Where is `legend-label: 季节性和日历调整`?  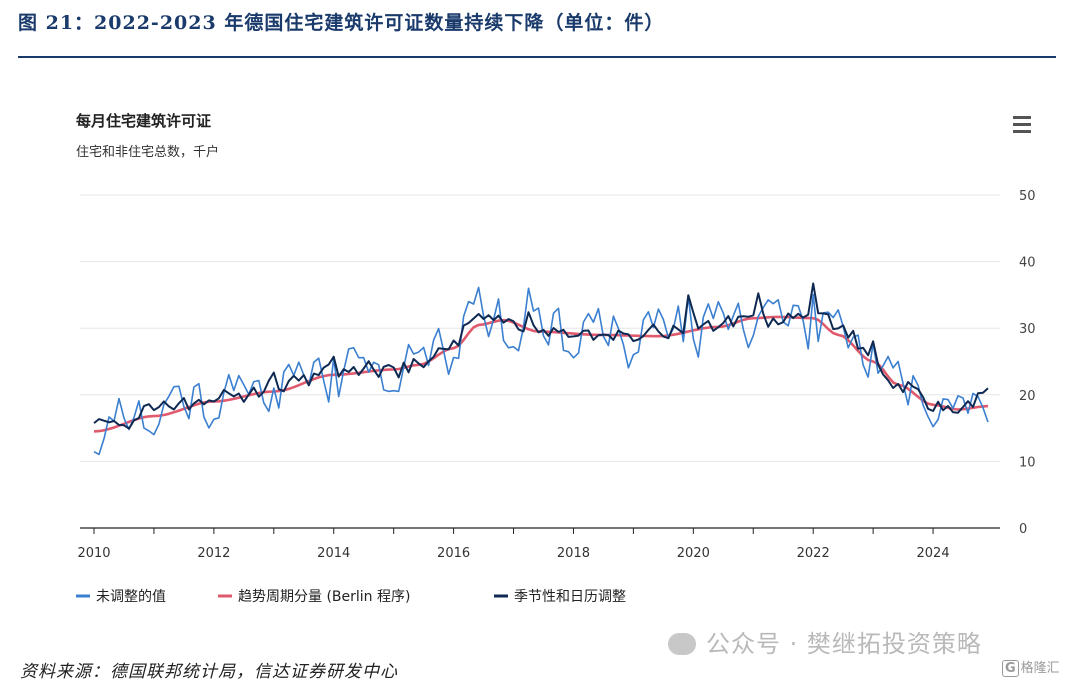 legend-label: 季节性和日历调整 is located at coordinates (570, 597).